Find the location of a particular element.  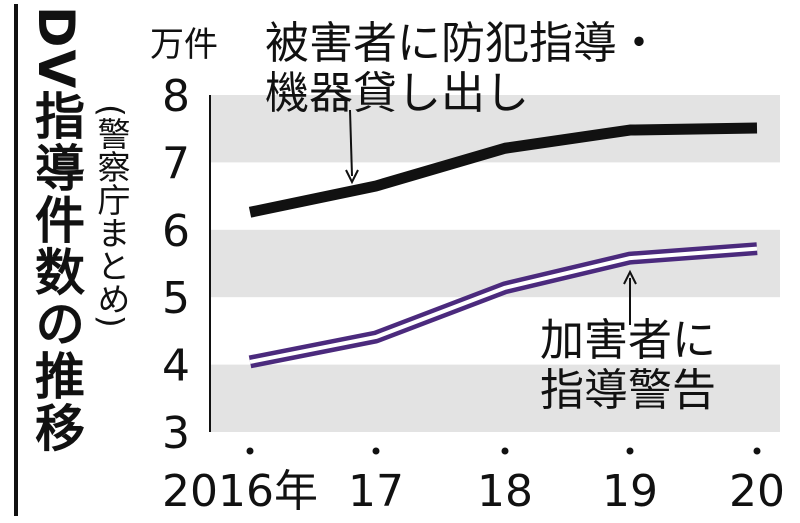

annotation: 指導警告 is located at coordinates (628, 390).